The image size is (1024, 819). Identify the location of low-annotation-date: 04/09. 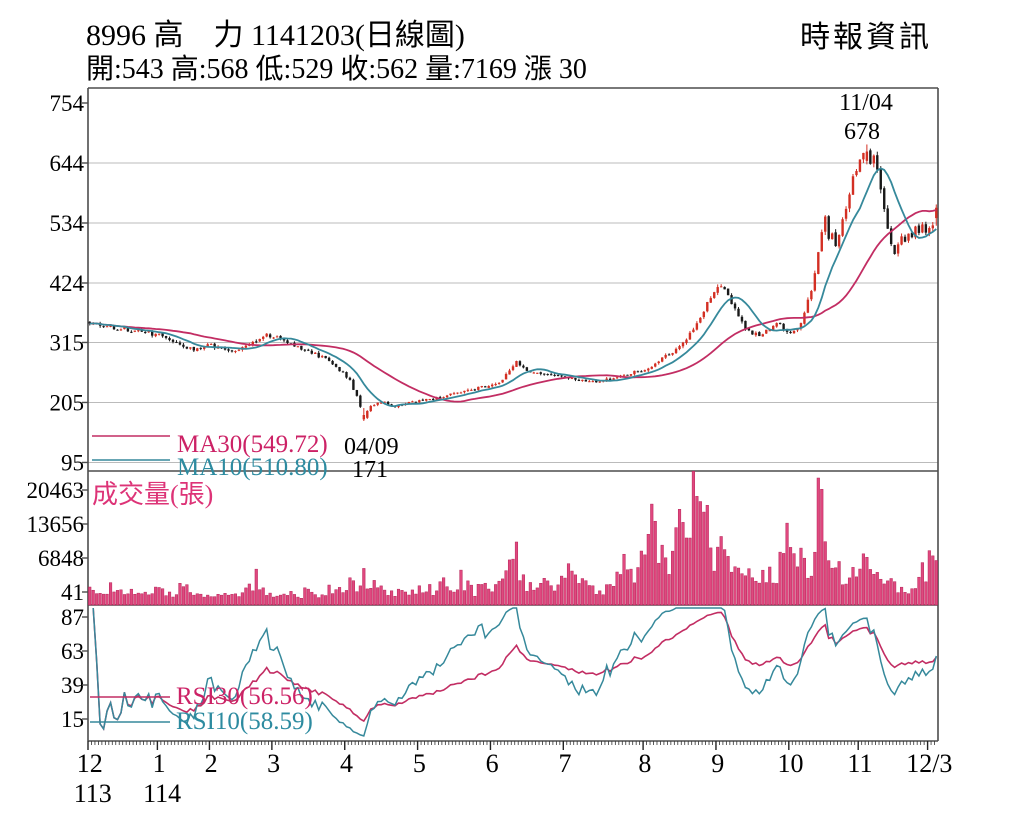
(371, 447).